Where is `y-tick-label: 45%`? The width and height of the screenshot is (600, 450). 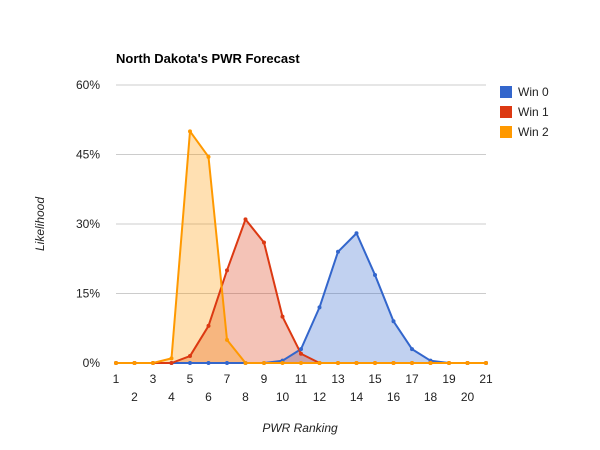
y-tick-label: 45% is located at coordinates (88, 155).